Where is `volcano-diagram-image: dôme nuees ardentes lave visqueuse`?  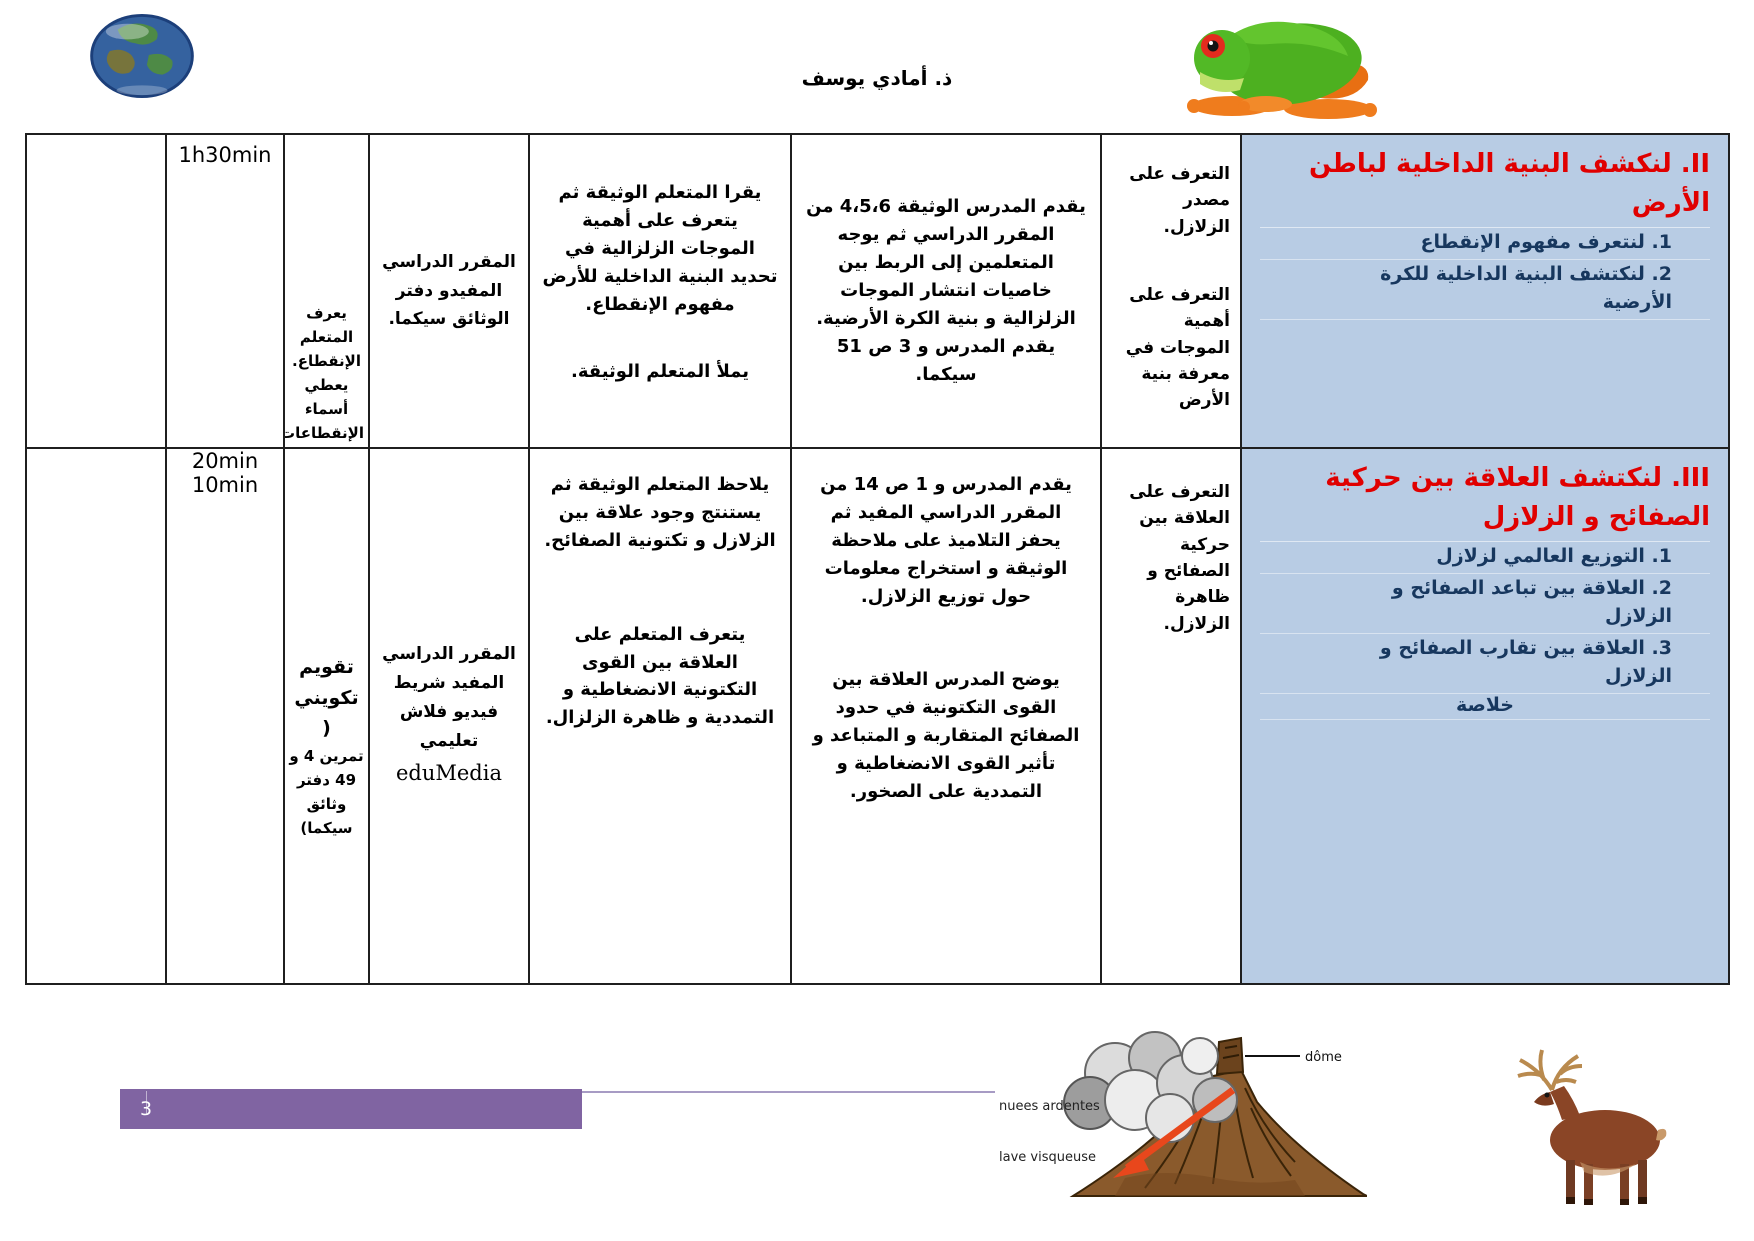
volcano-diagram-image: dôme nuees ardentes lave visqueuse is located at coordinates (1181, 1115).